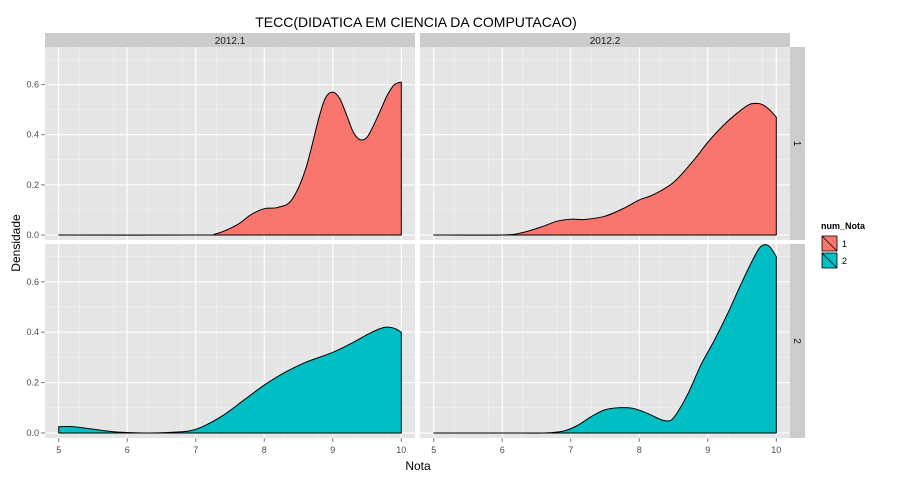 This screenshot has width=900, height=480. I want to click on strip-label: 2012.2, so click(605, 41).